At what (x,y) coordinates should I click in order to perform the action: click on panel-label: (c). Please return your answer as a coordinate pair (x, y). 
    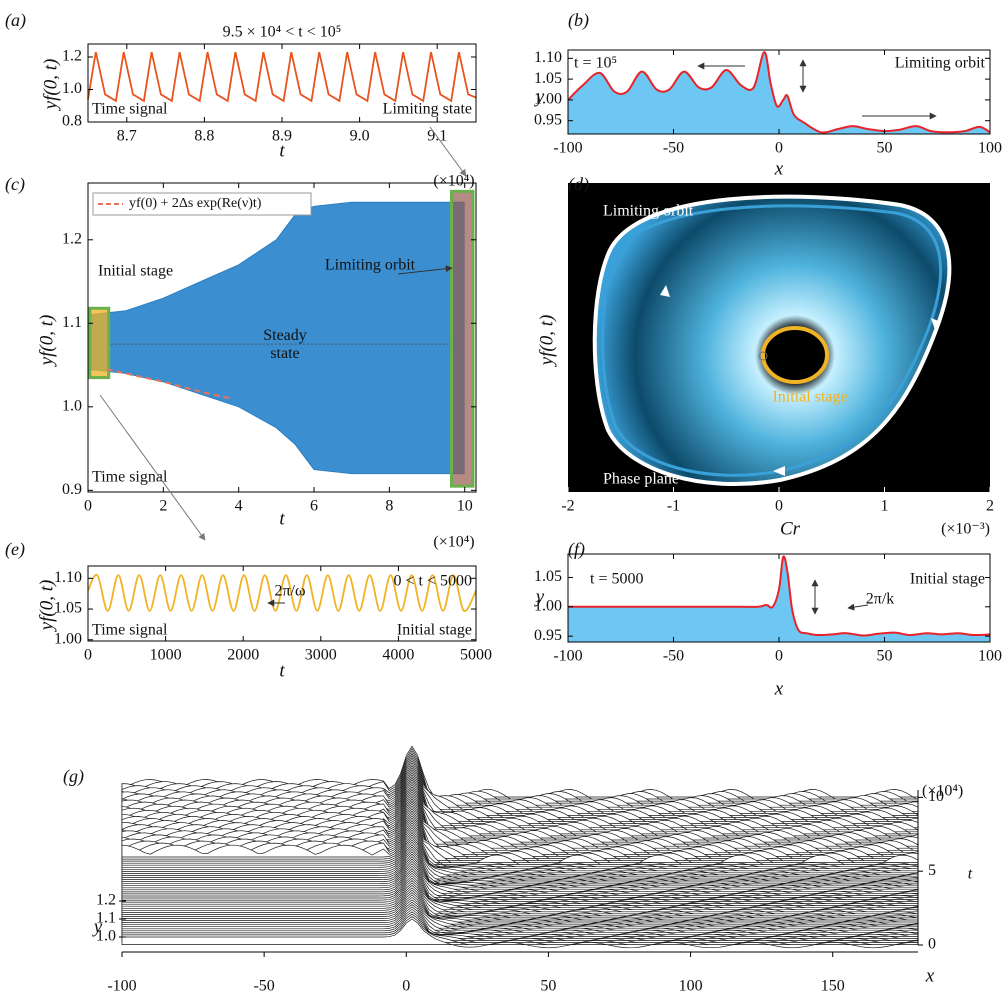
    Looking at the image, I should click on (15, 184).